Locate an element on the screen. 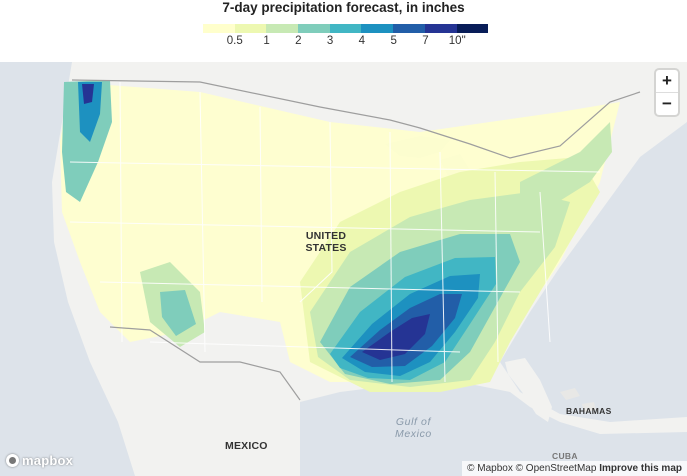 The width and height of the screenshot is (687, 476). zoom-controls: + − is located at coordinates (667, 92).